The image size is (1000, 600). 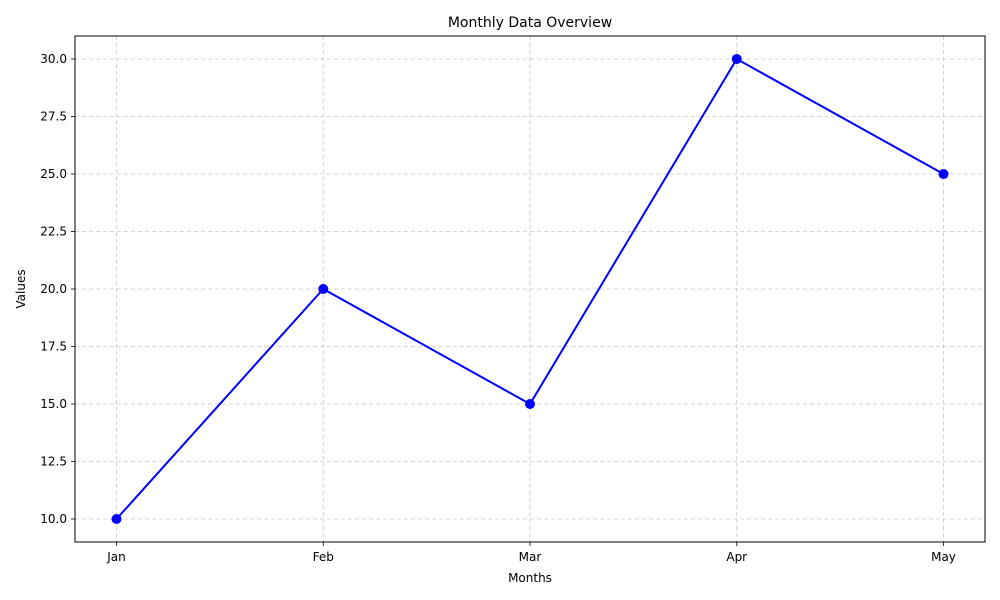 I want to click on x-tick-label: Apr, so click(x=736, y=557).